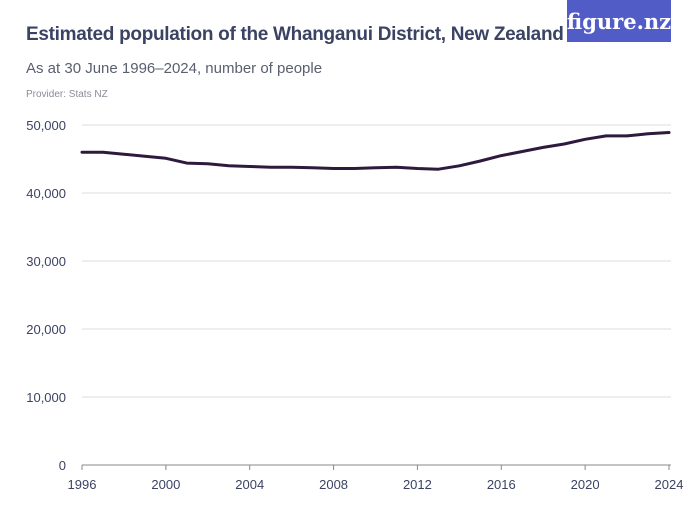 This screenshot has width=700, height=525. I want to click on x-tick-label: 1996, so click(82, 484).